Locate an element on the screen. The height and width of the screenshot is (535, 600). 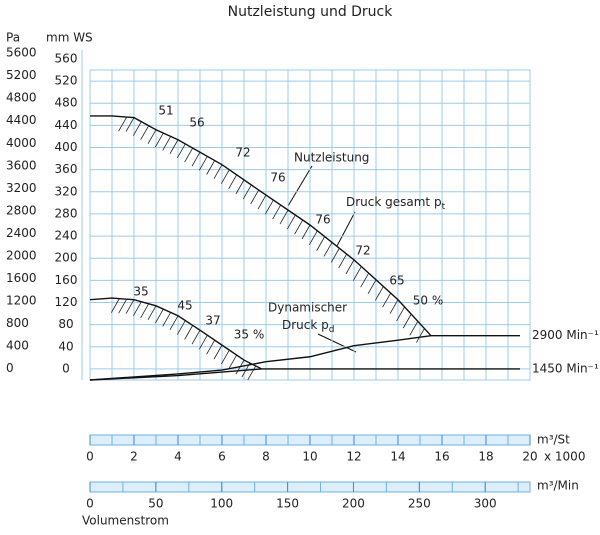
x-tick-label: 150 is located at coordinates (287, 504).